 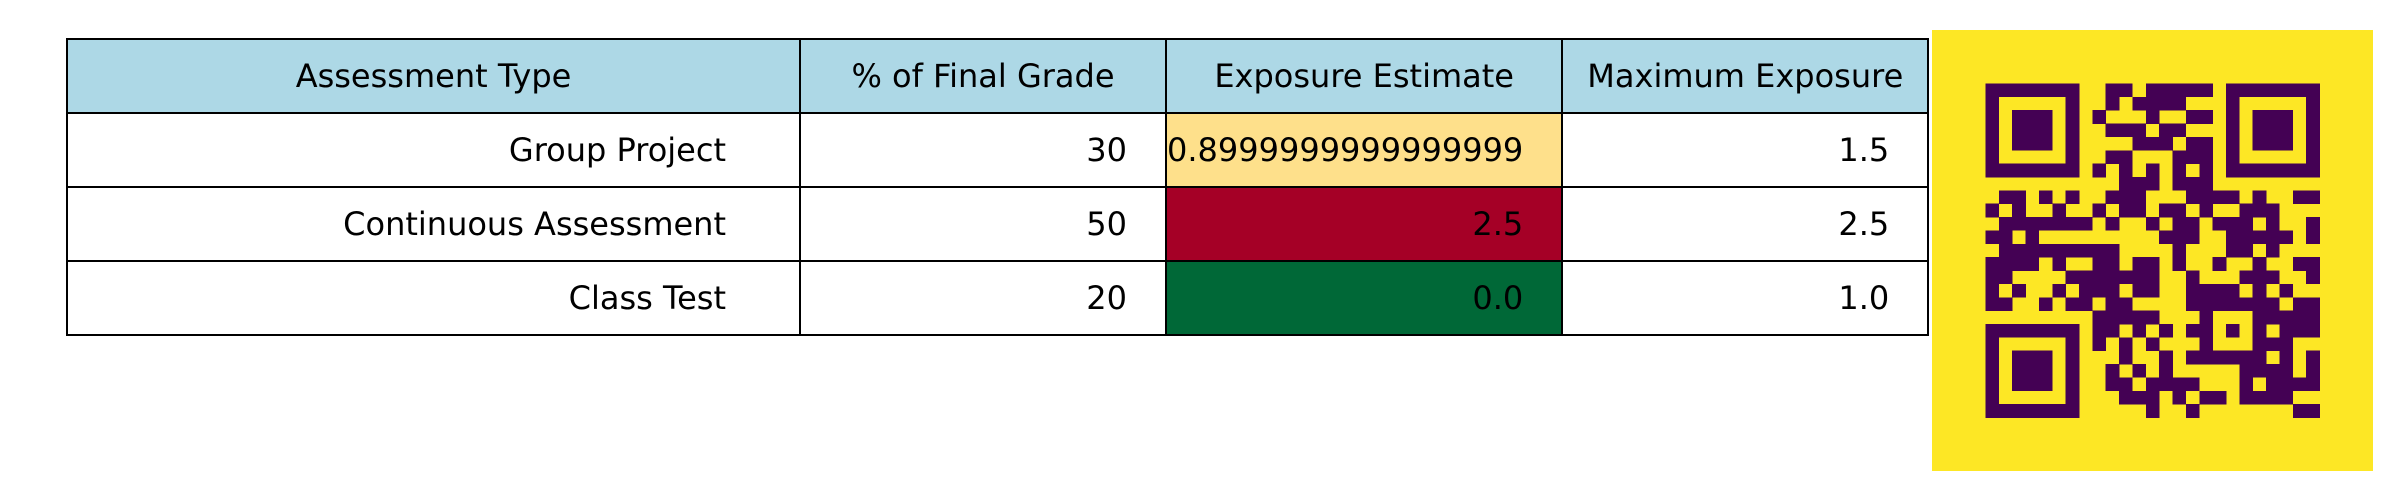 What do you see at coordinates (1745, 150) in the screenshot?
I see `cell-maximum-exposure: 1.5` at bounding box center [1745, 150].